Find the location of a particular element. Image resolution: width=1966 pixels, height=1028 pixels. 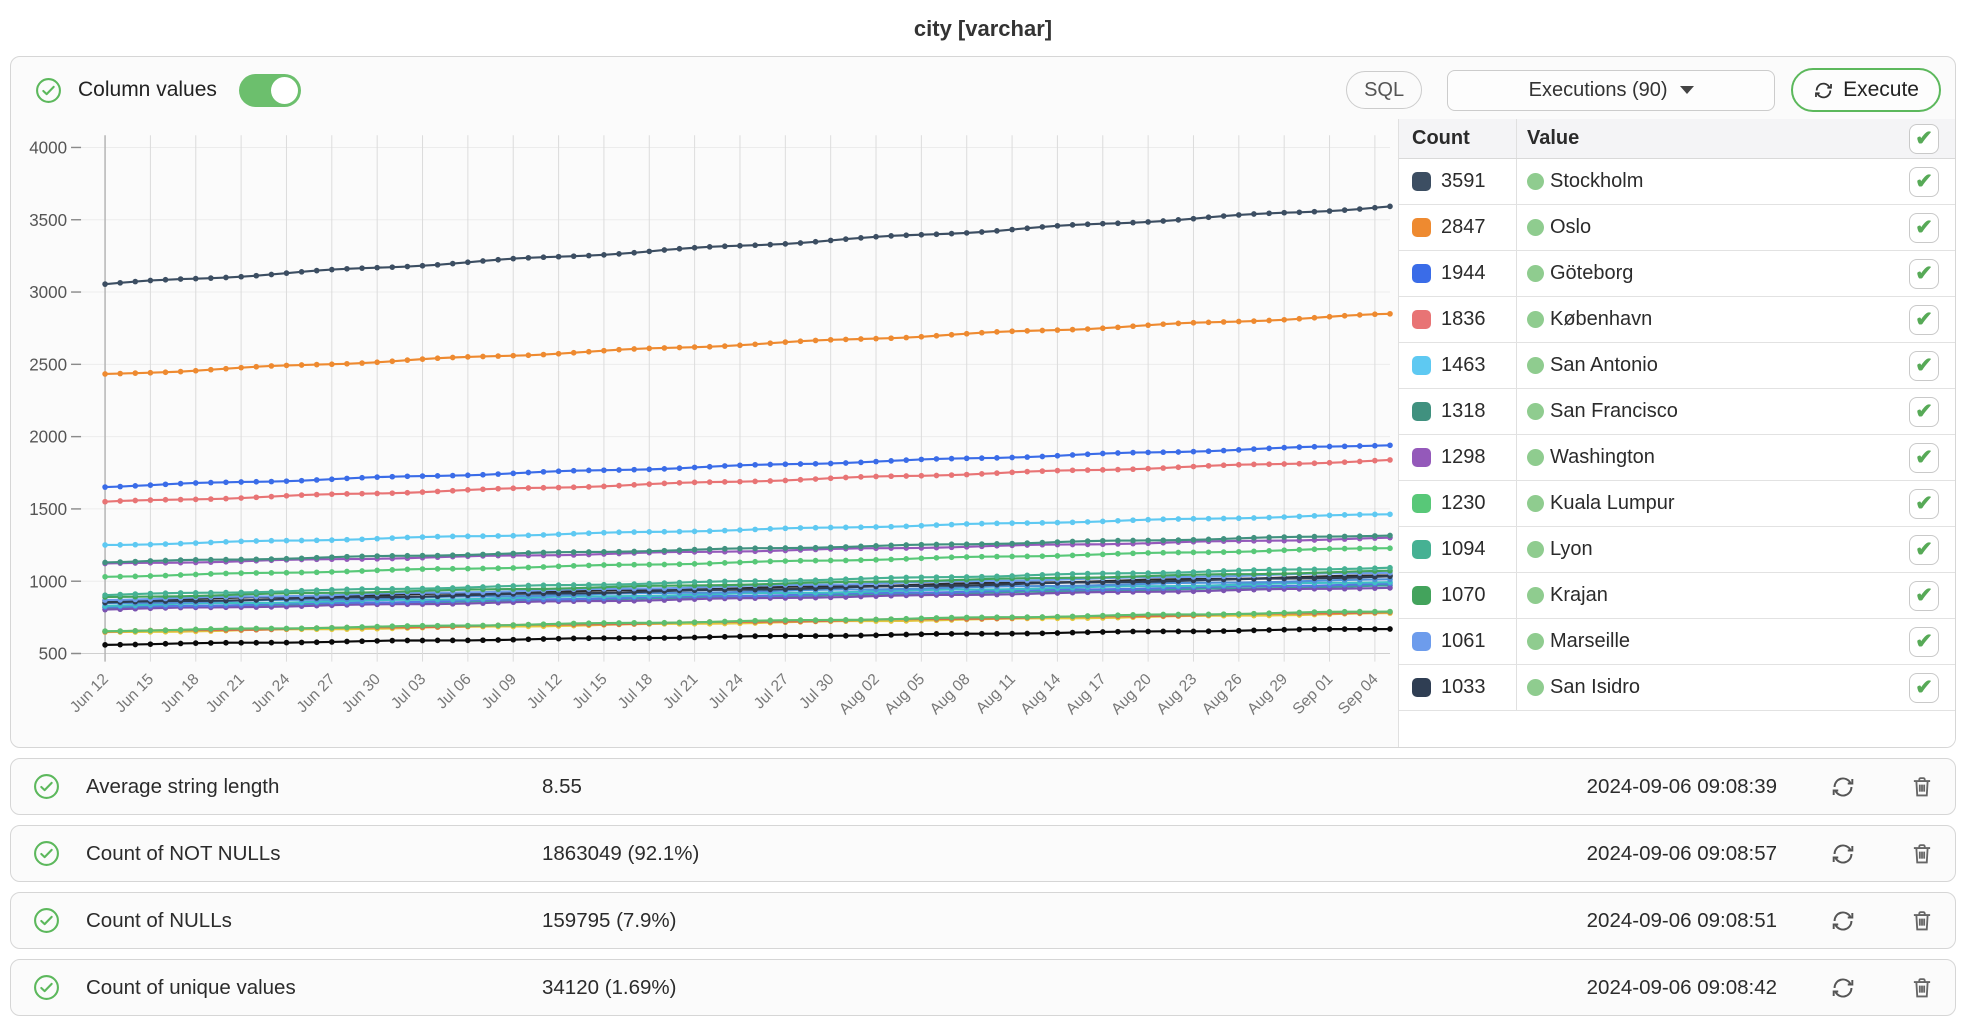

svg-text: 500 is located at coordinates (53, 653).